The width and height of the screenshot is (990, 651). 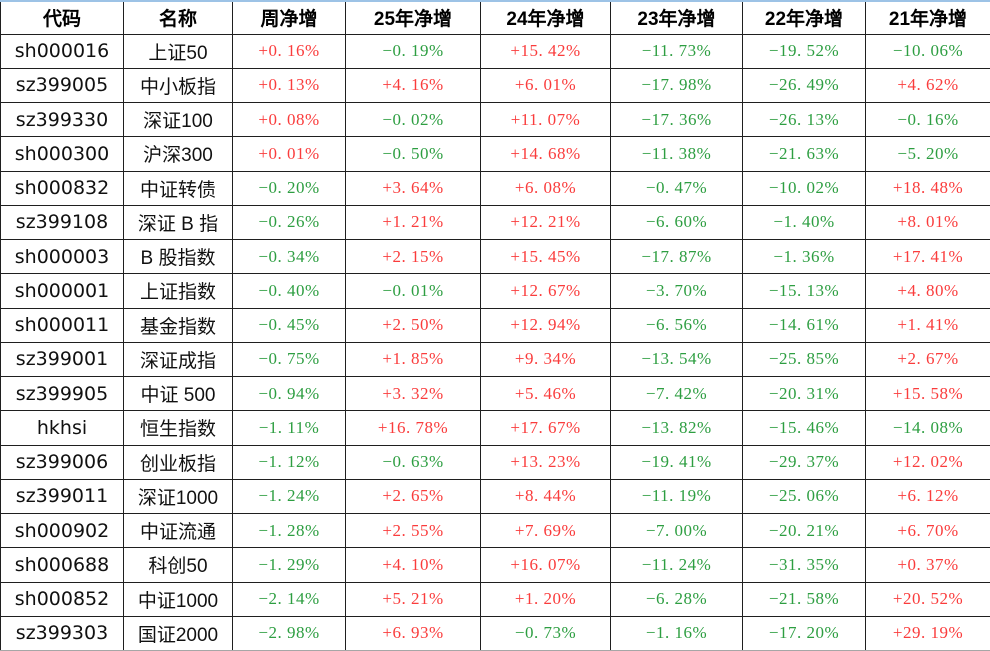 What do you see at coordinates (927, 428) in the screenshot?
I see `pct-change-y21: −14. 08%` at bounding box center [927, 428].